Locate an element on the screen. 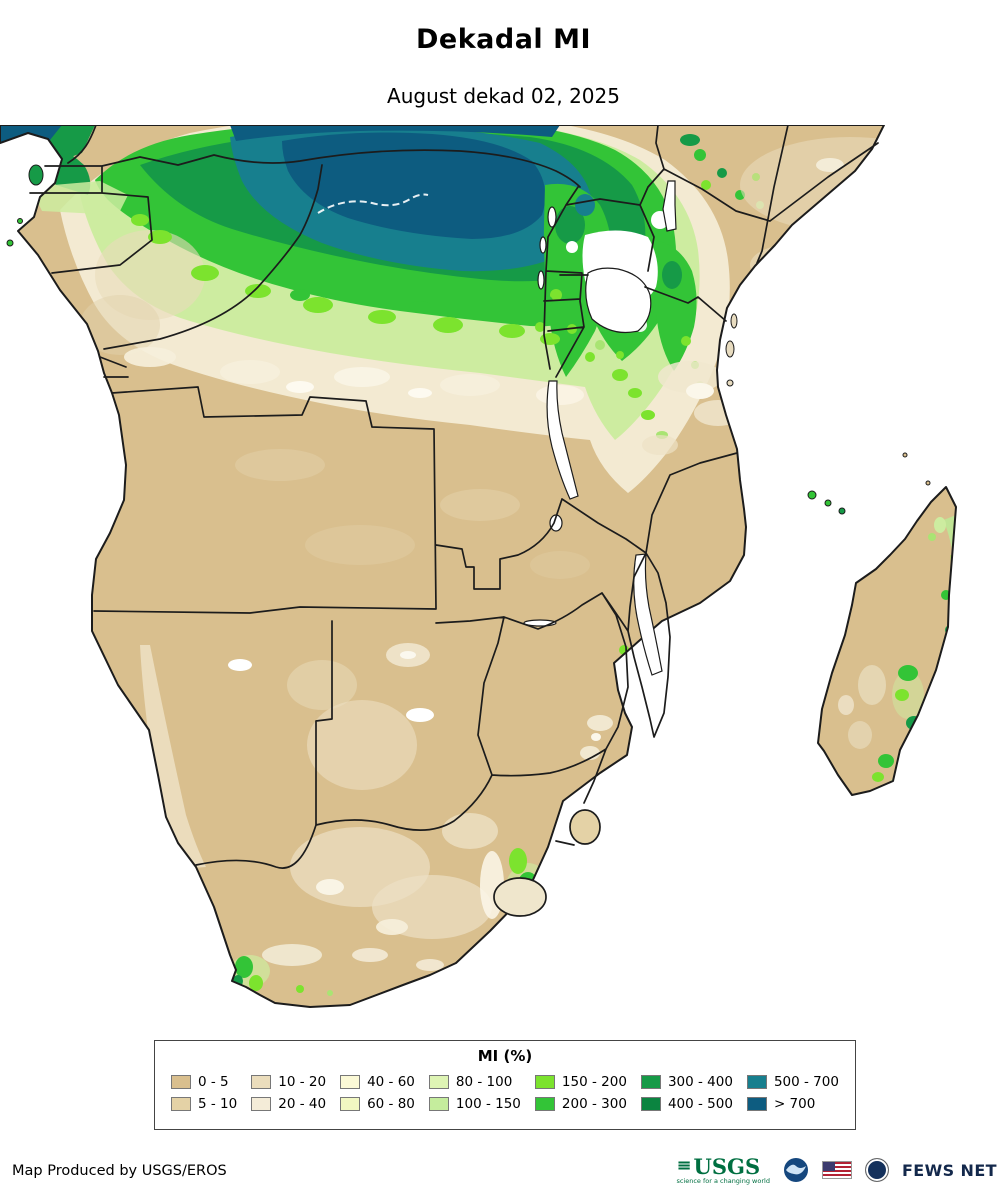 This screenshot has width=1007, height=1195. legend-label: 10 - 20 is located at coordinates (302, 1082).